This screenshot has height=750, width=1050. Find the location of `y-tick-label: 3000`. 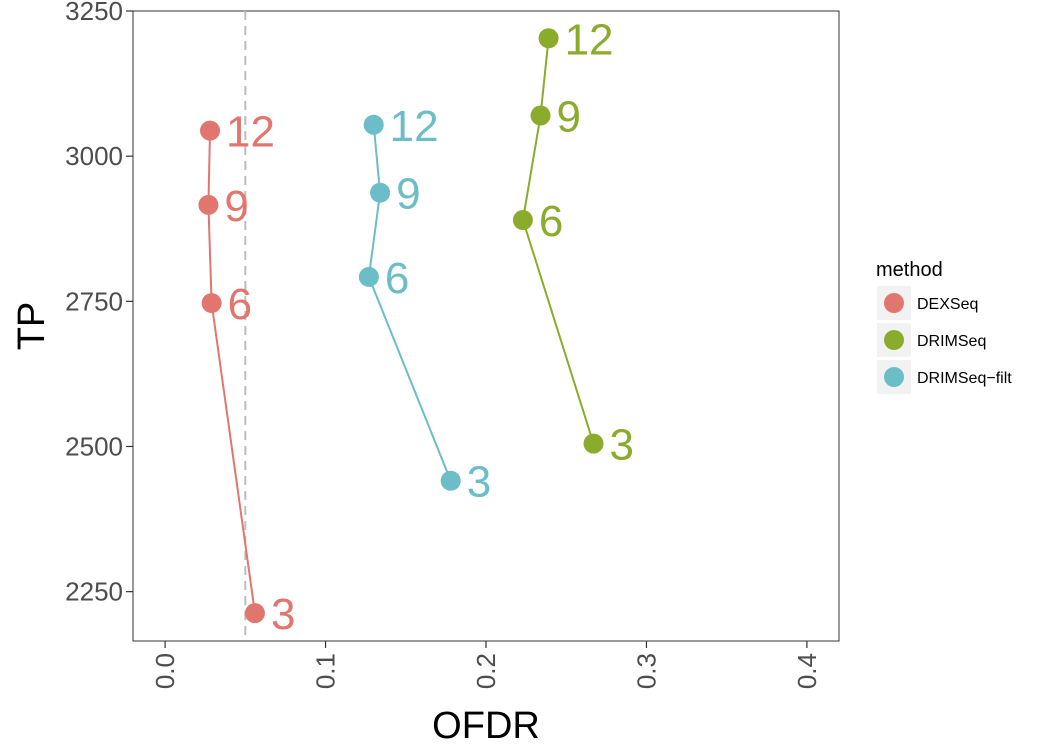

y-tick-label: 3000 is located at coordinates (94, 156).